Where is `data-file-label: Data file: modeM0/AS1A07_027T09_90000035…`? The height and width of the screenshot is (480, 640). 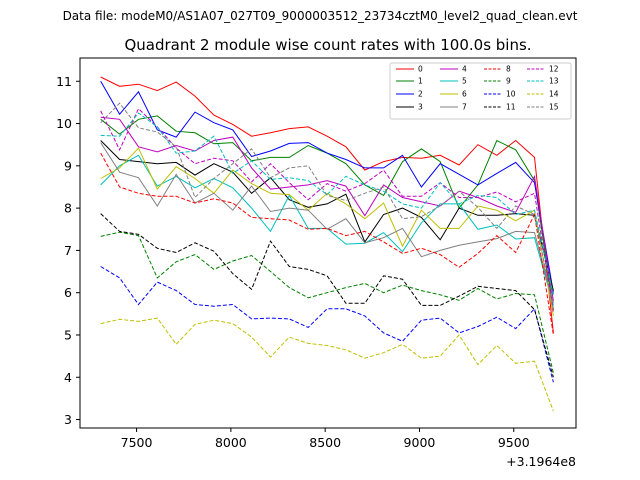
data-file-label: Data file: modeM0/AS1A07_027T09_90000035… is located at coordinates (320, 16).